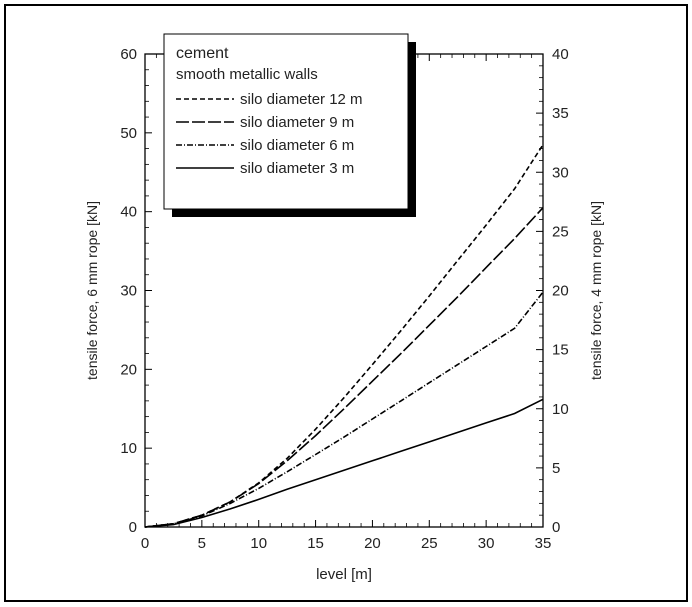 This screenshot has width=692, height=607. Describe the element at coordinates (560, 409) in the screenshot. I see `y2-tick-label: 10` at that location.